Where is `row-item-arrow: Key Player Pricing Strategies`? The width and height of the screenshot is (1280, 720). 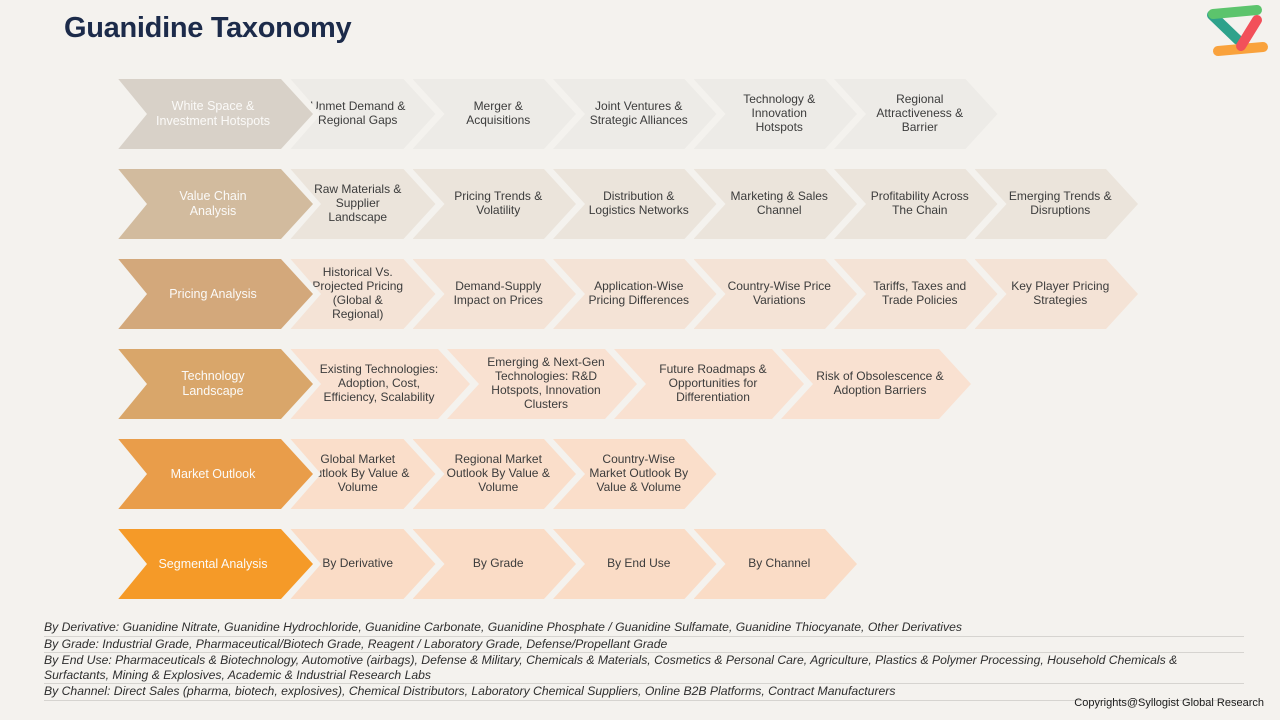
row-item-arrow: Key Player Pricing Strategies is located at coordinates (1057, 294).